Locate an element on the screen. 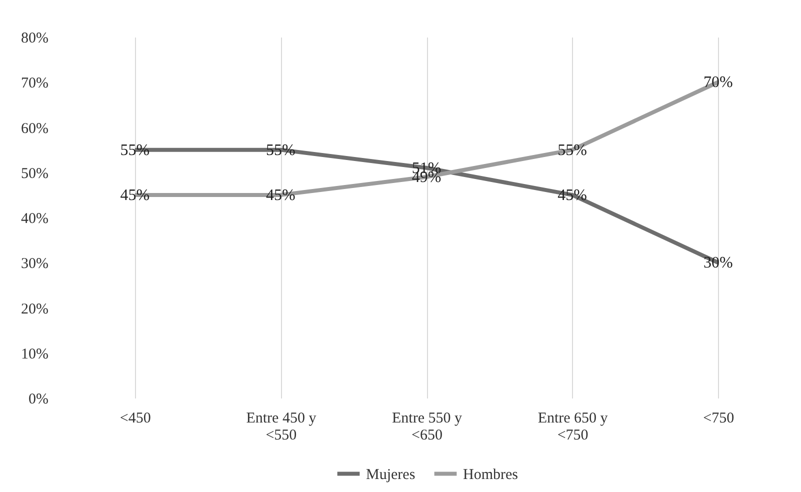  data-label: 30% is located at coordinates (718, 263).